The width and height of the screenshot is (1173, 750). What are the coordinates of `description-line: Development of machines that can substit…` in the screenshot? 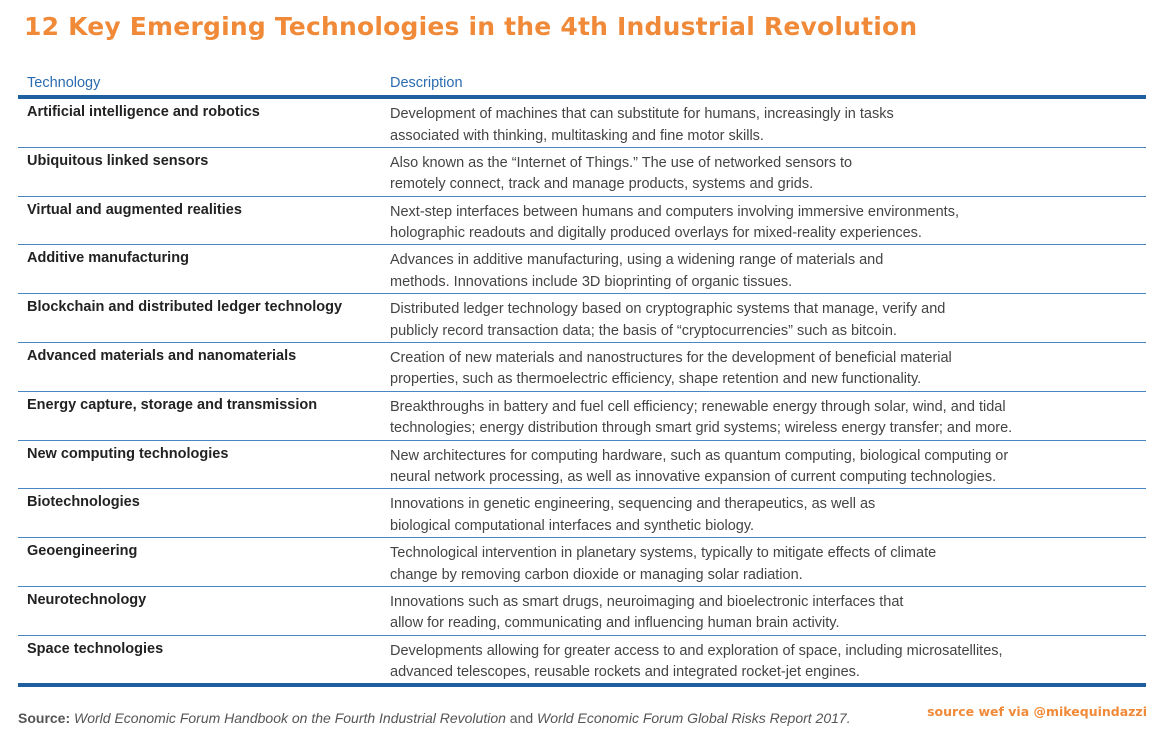 It's located at (642, 114).